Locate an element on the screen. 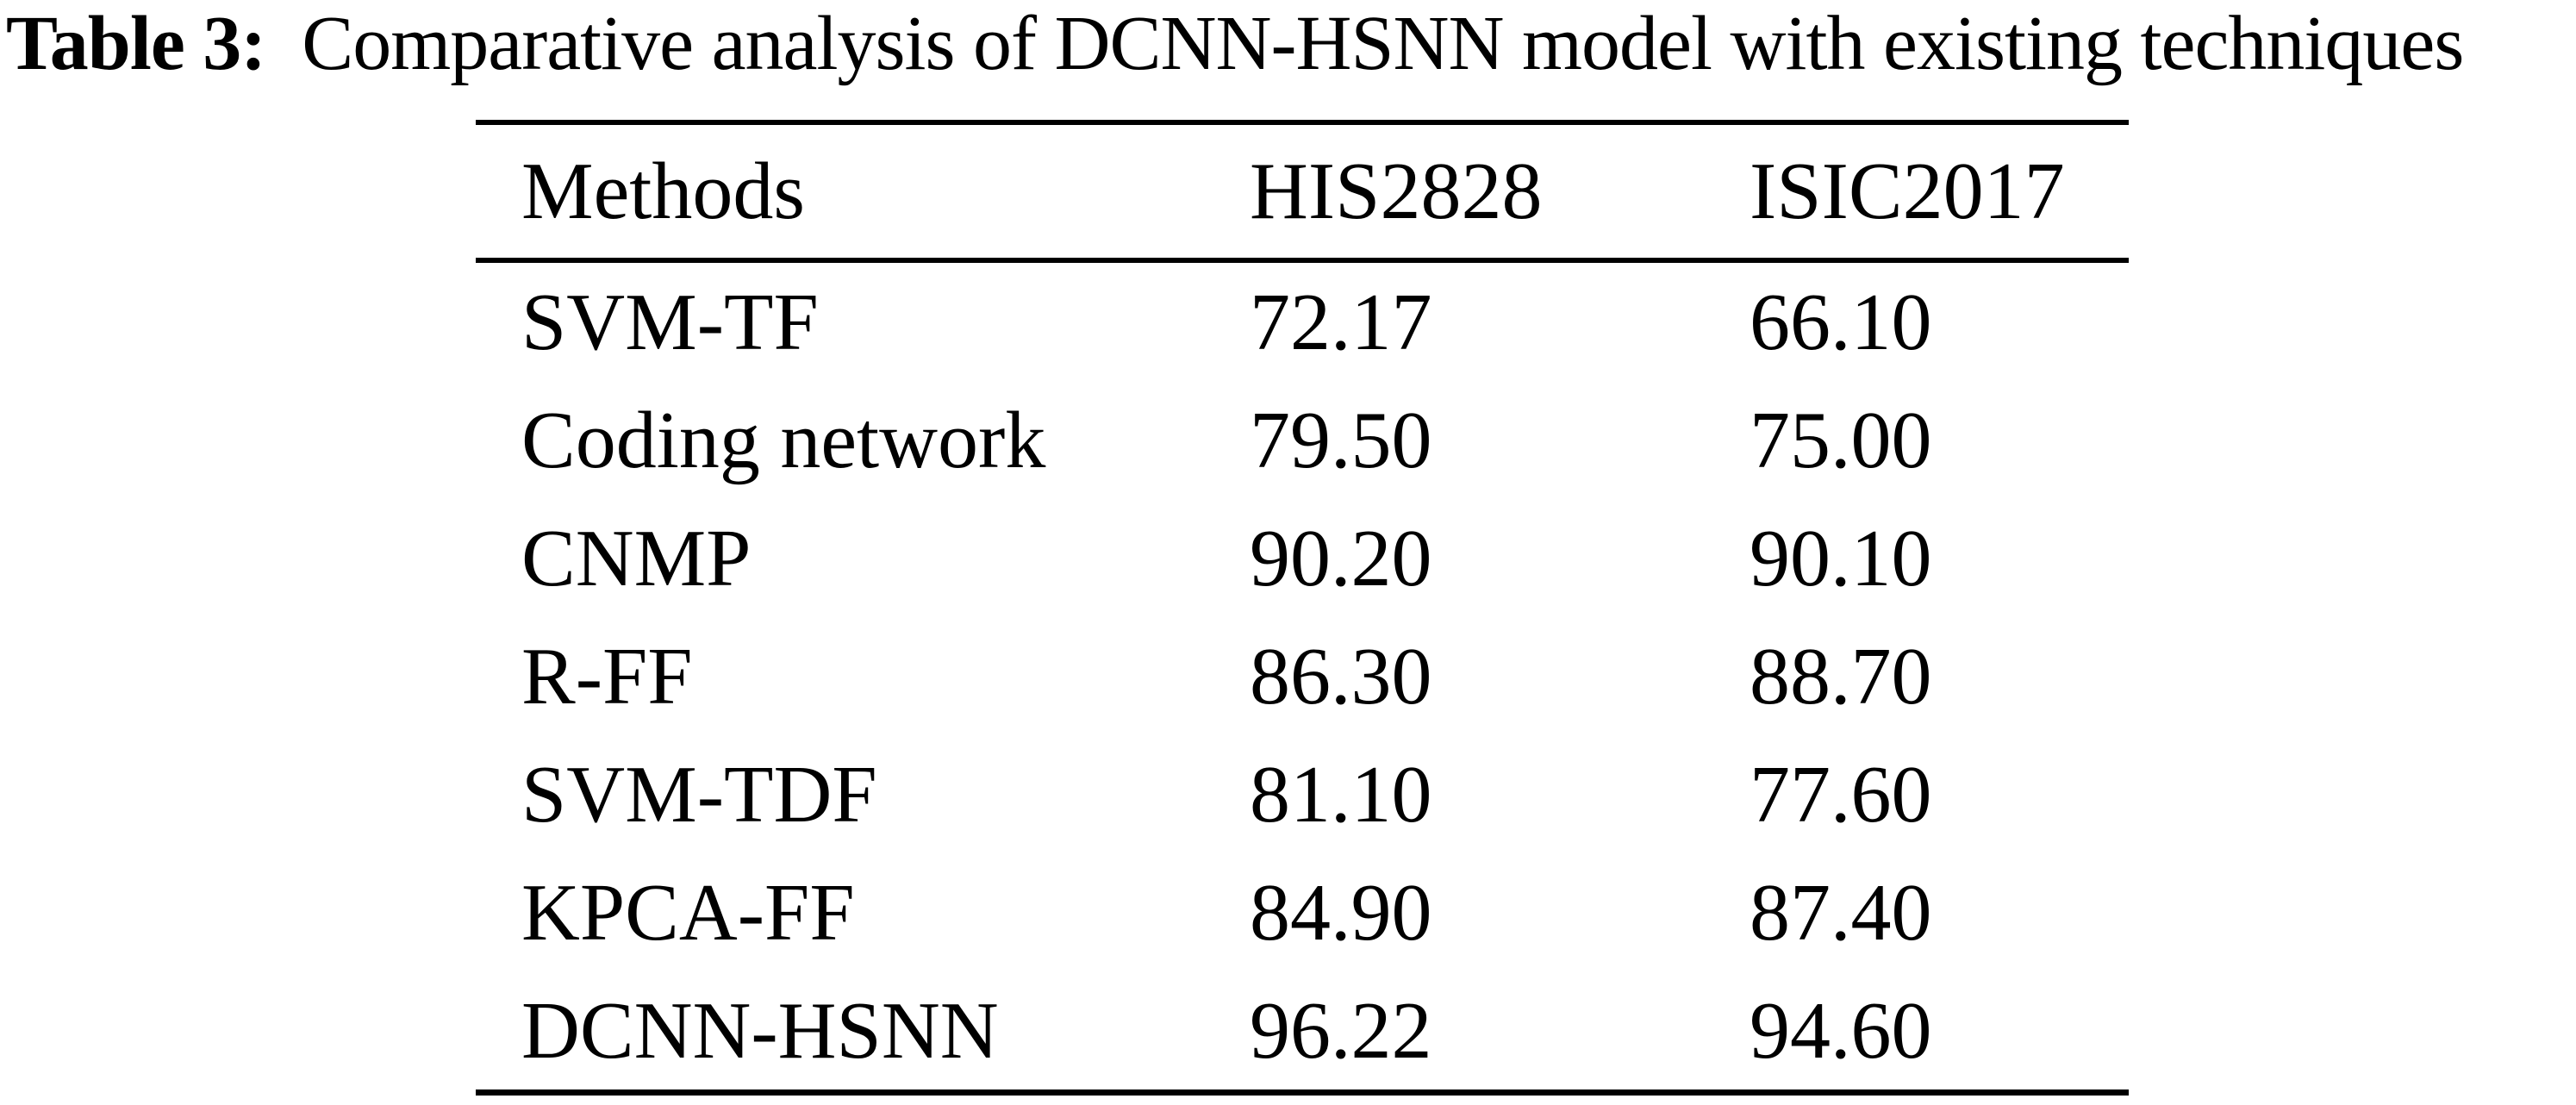 This screenshot has height=1105, width=2576. table-row: CNMP 90.20 90.10 is located at coordinates (1302, 558).